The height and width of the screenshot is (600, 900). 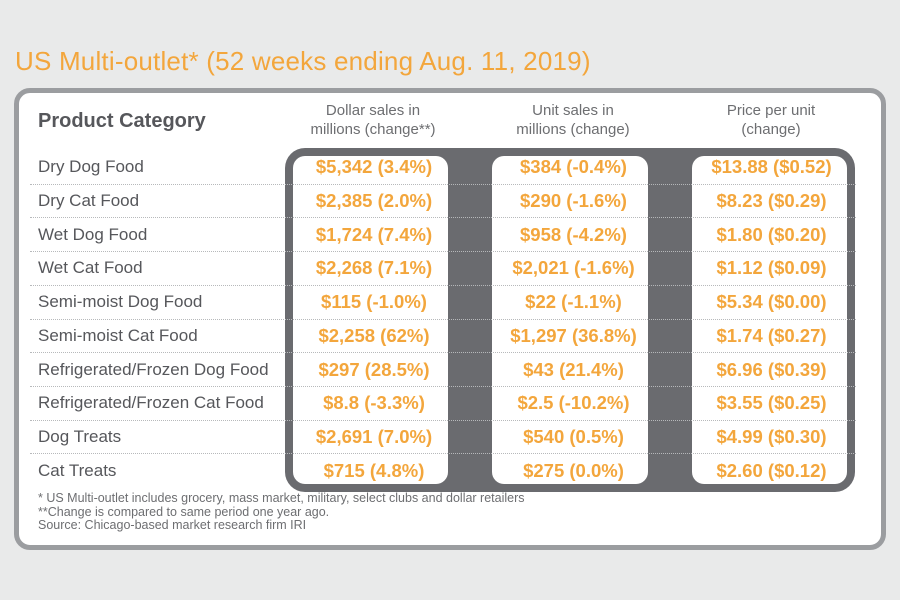 I want to click on product-category-cell: Semi-moist Cat Food, so click(x=118, y=335).